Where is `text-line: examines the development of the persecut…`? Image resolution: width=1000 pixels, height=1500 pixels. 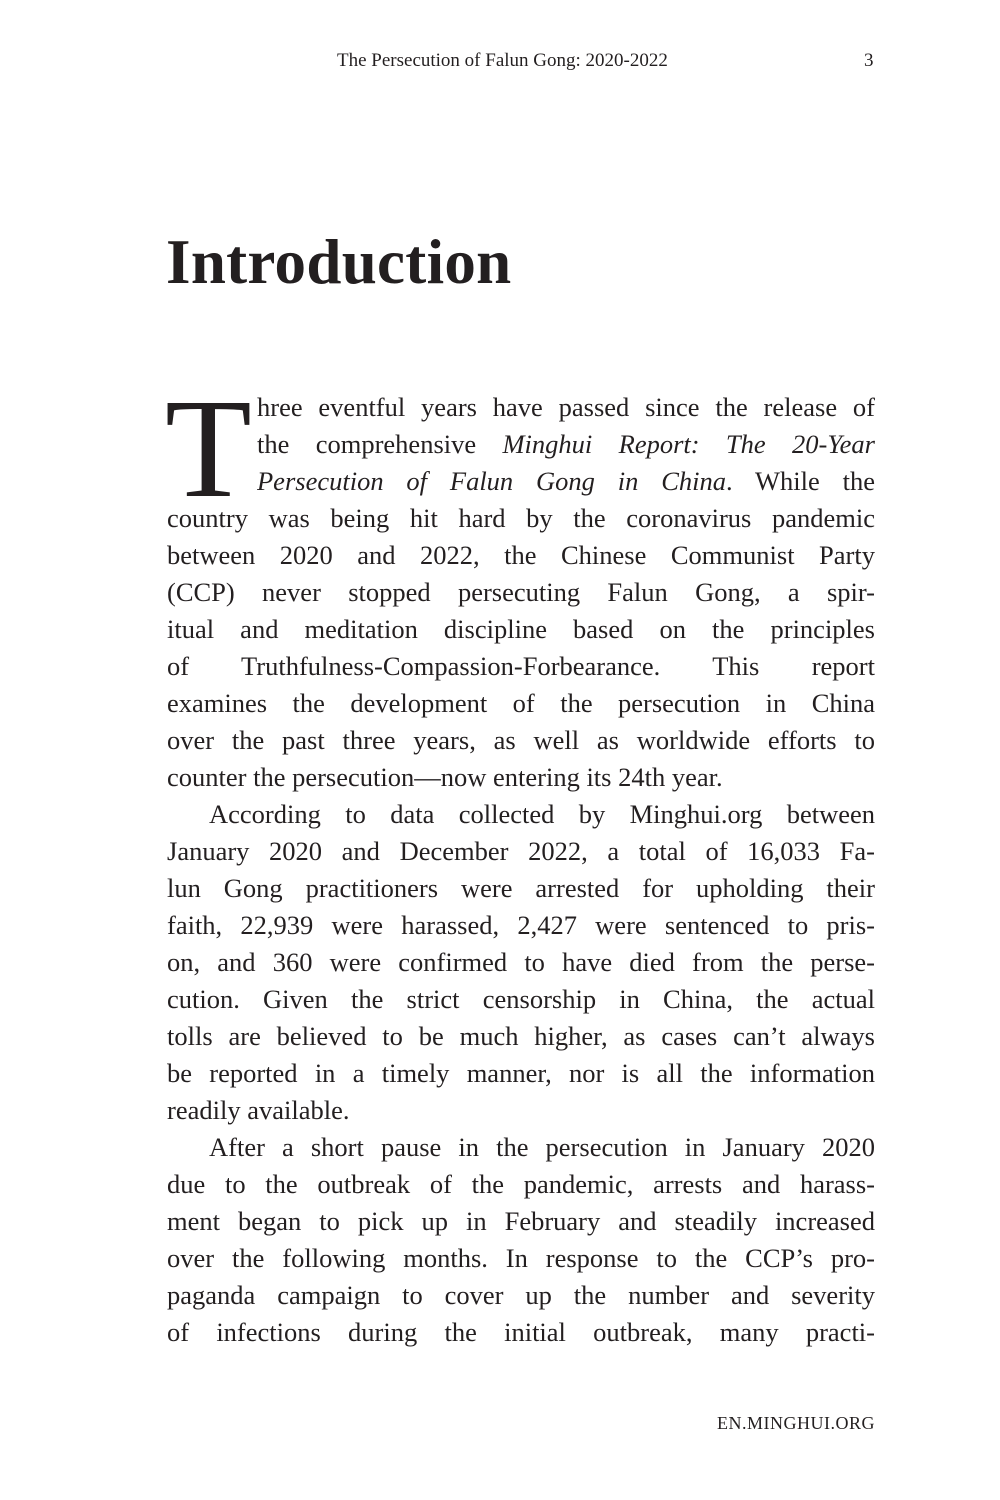 text-line: examines the development of the persecut… is located at coordinates (521, 703).